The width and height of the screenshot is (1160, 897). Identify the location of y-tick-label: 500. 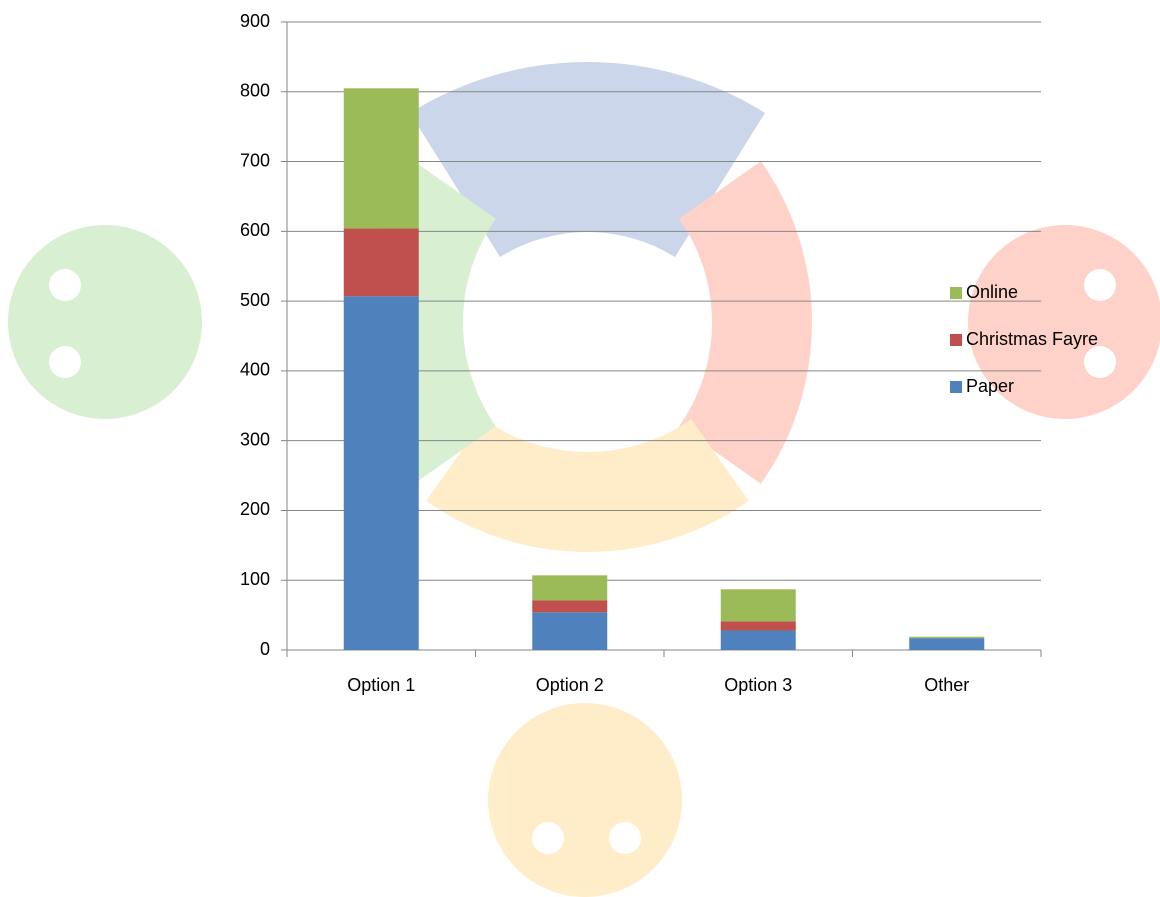
(255, 300).